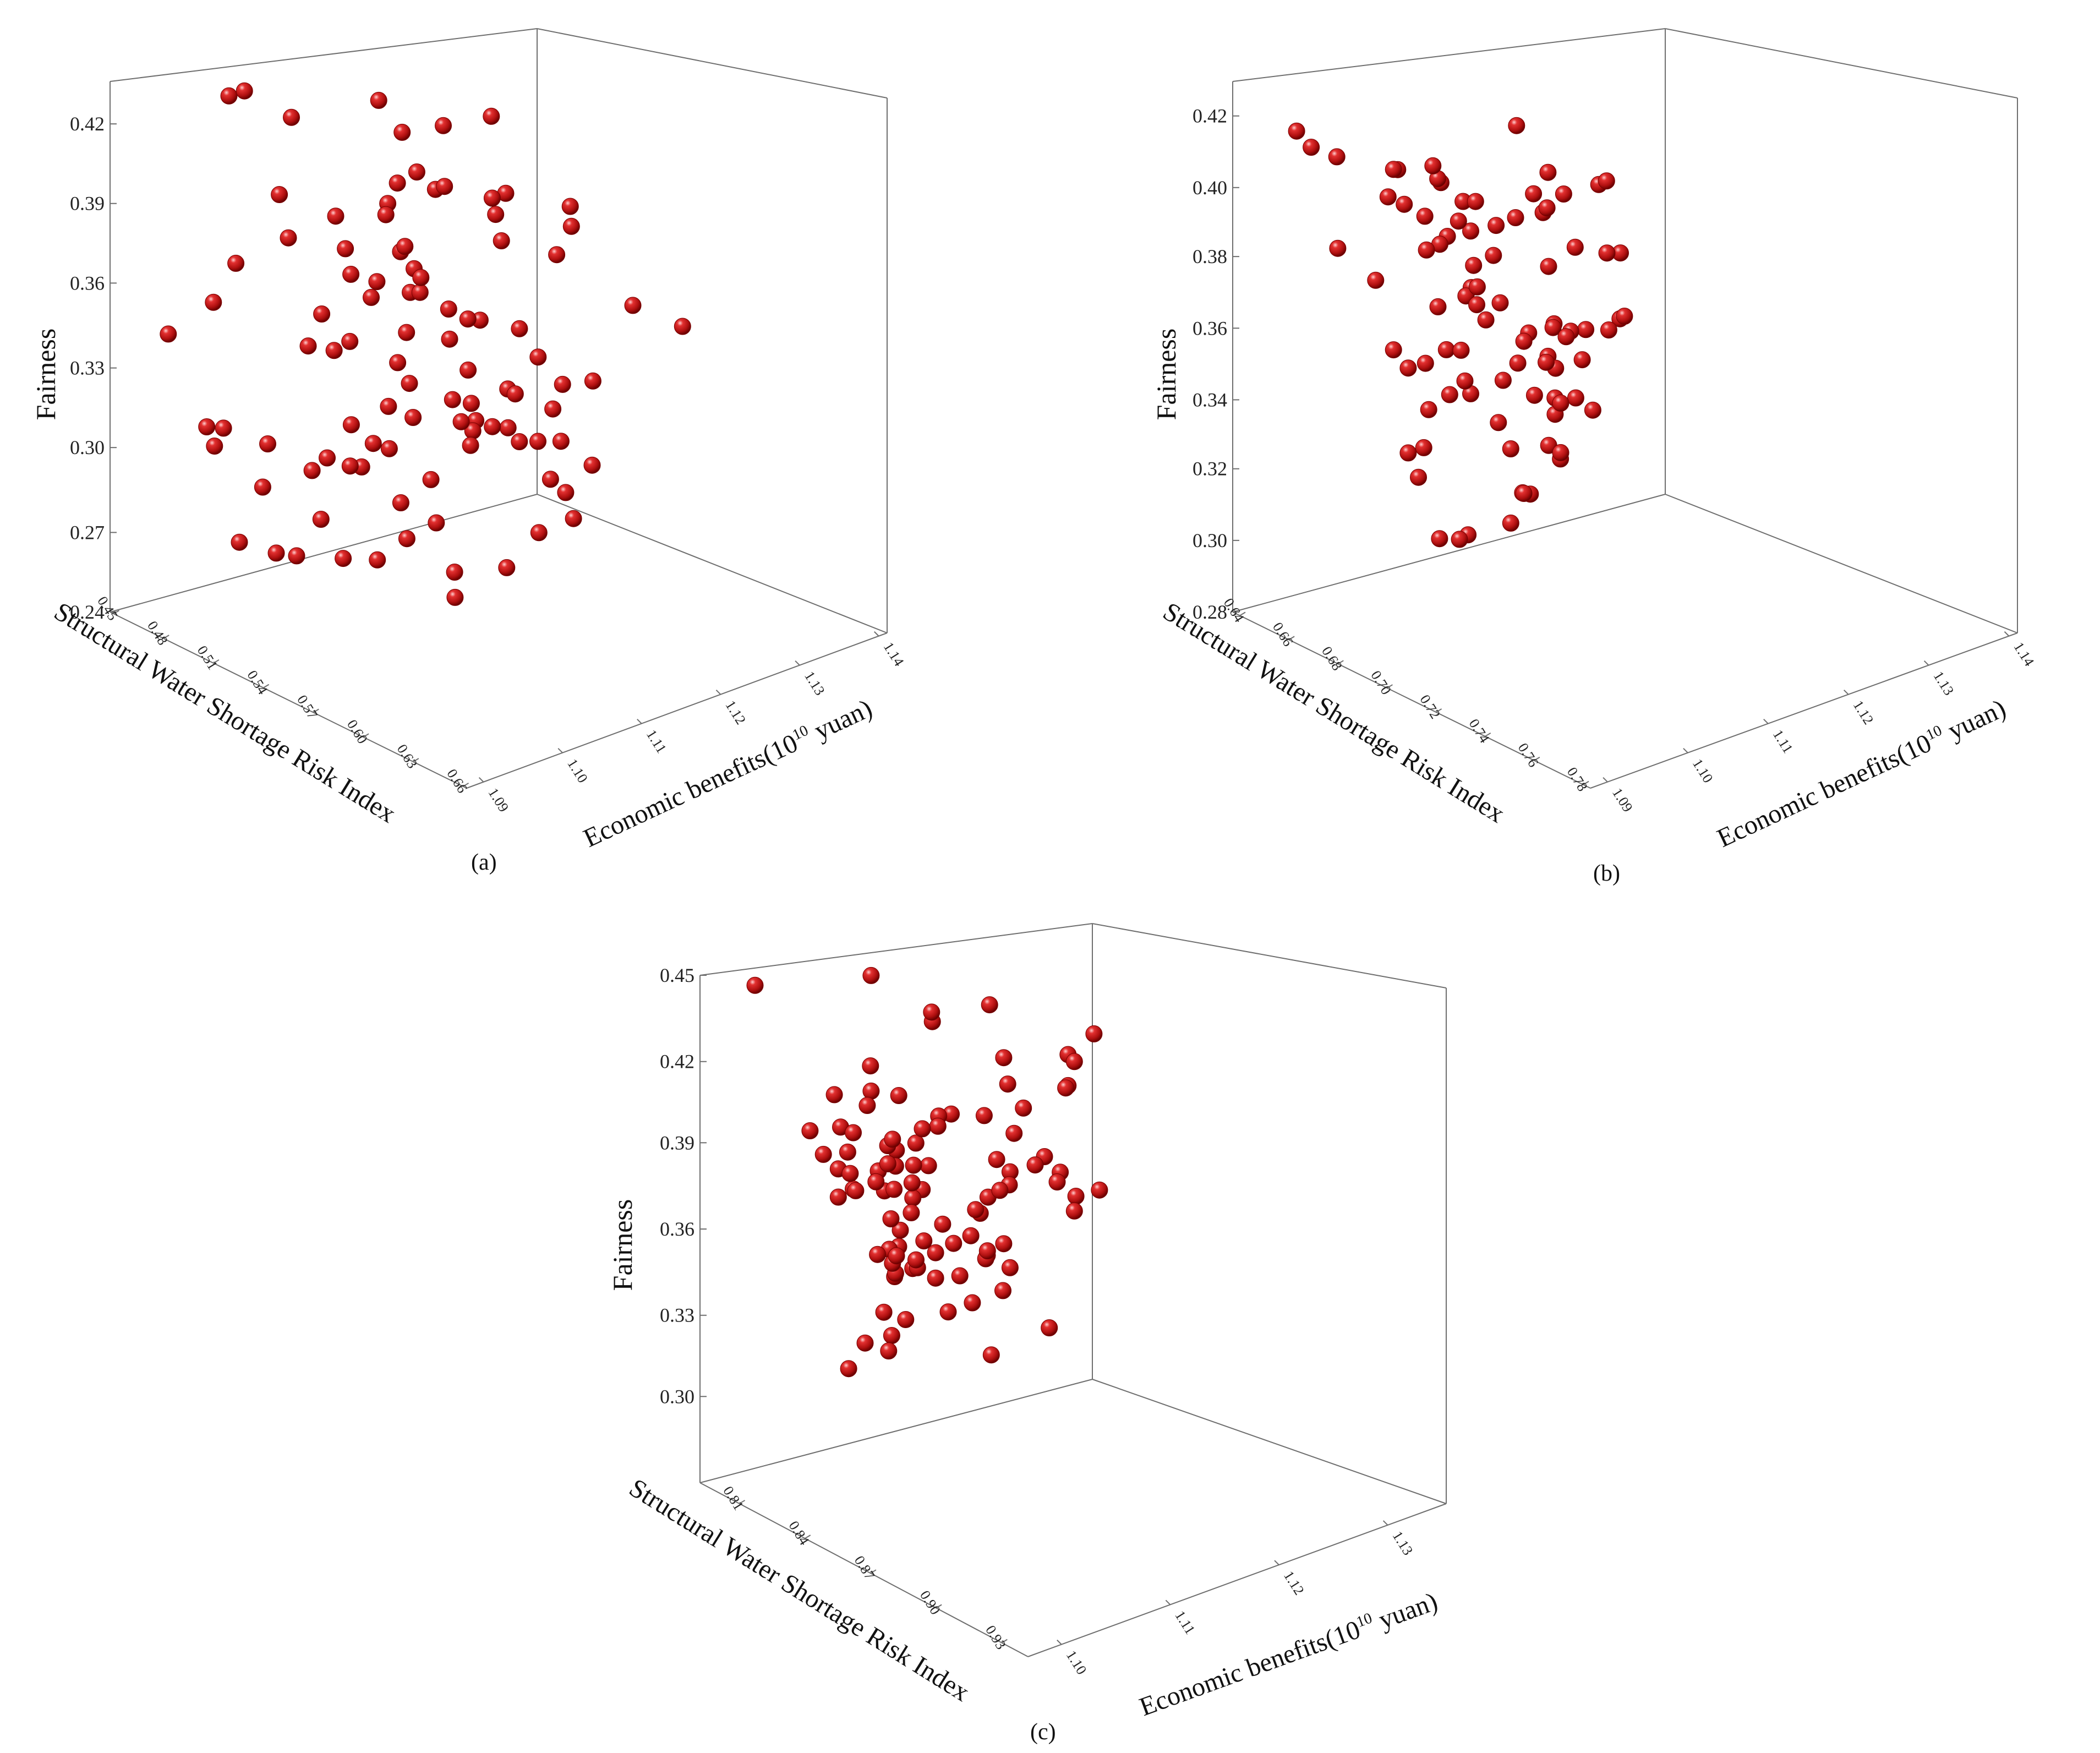  I want to click on fairness-tick-label: 0.42, so click(677, 1062).